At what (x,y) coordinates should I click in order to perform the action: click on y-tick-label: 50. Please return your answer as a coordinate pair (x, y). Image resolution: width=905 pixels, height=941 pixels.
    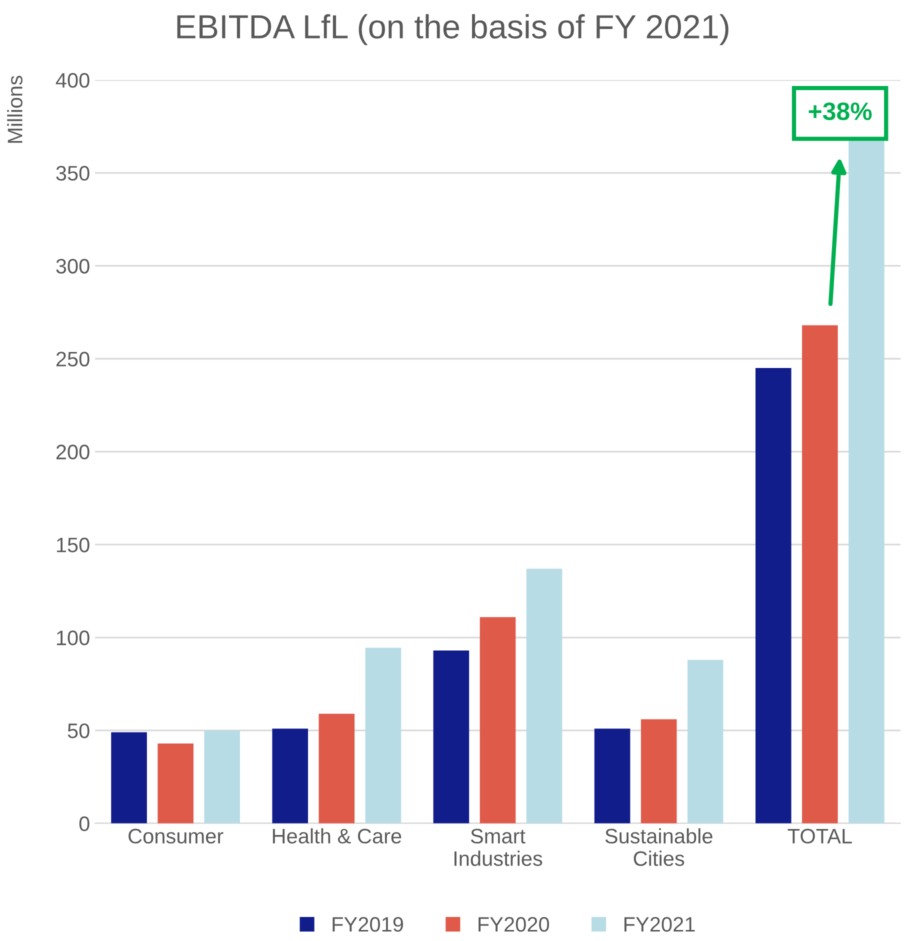
    Looking at the image, I should click on (79, 730).